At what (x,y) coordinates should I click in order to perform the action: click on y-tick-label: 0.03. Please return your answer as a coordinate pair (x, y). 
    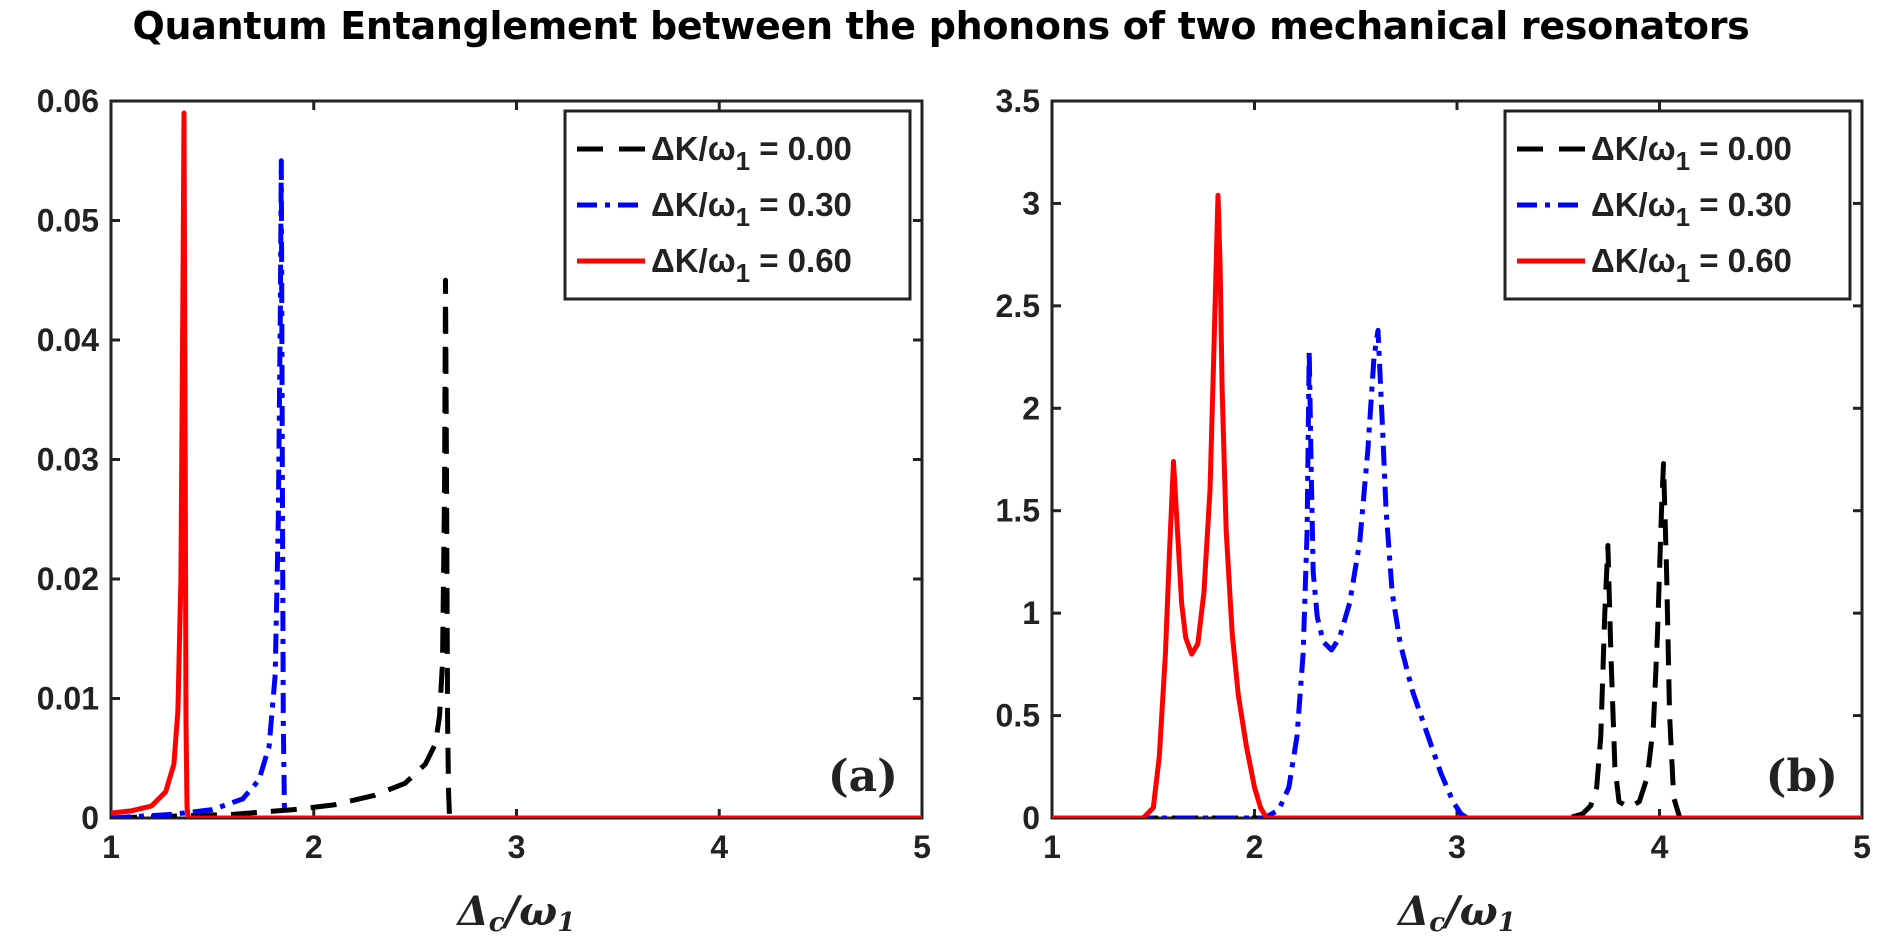
    Looking at the image, I should click on (68, 460).